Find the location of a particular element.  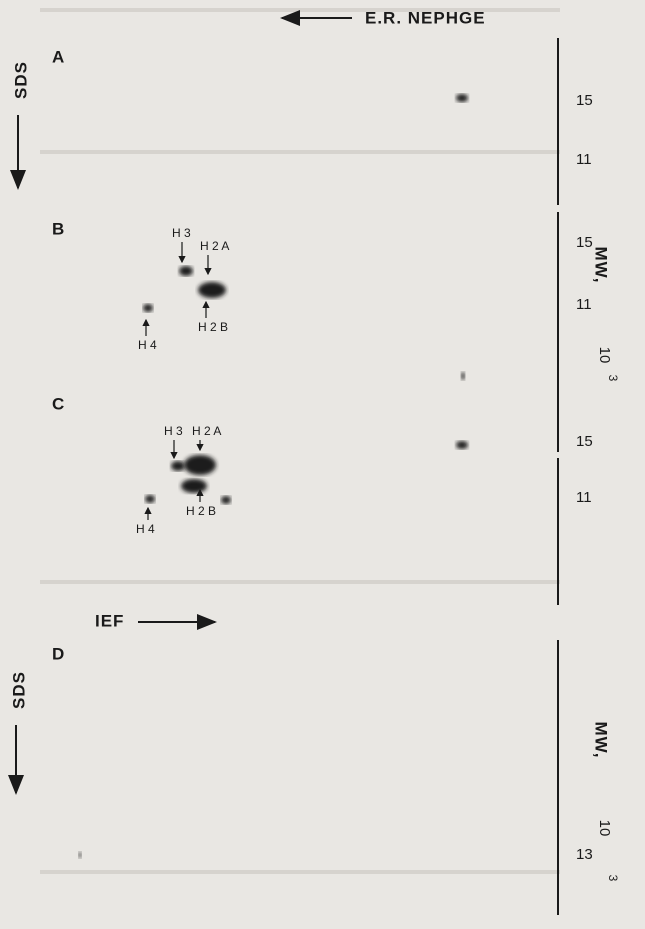

direction-label: IEF is located at coordinates (109, 620).